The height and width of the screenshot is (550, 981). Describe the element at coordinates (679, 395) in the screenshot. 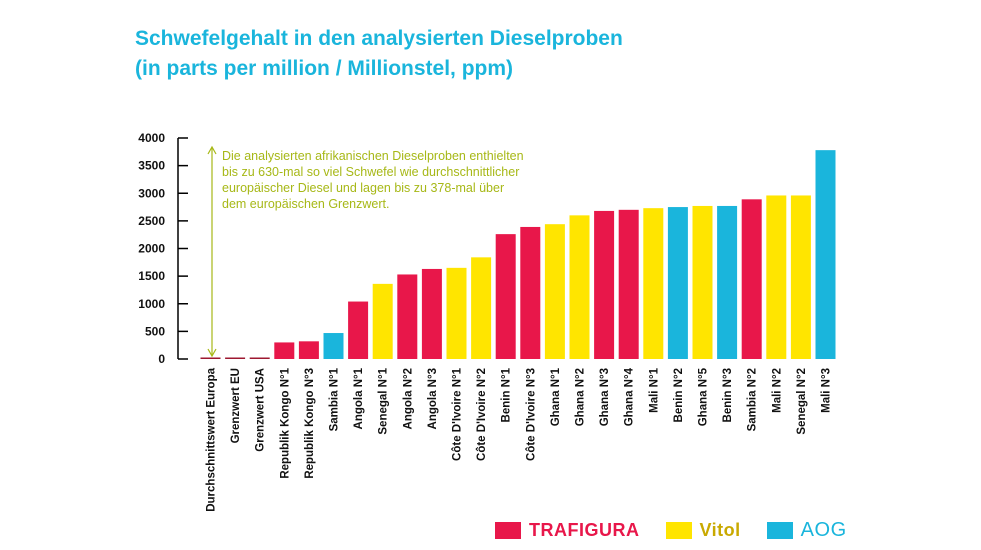

I see `x-tick-label: Benin N°2` at that location.